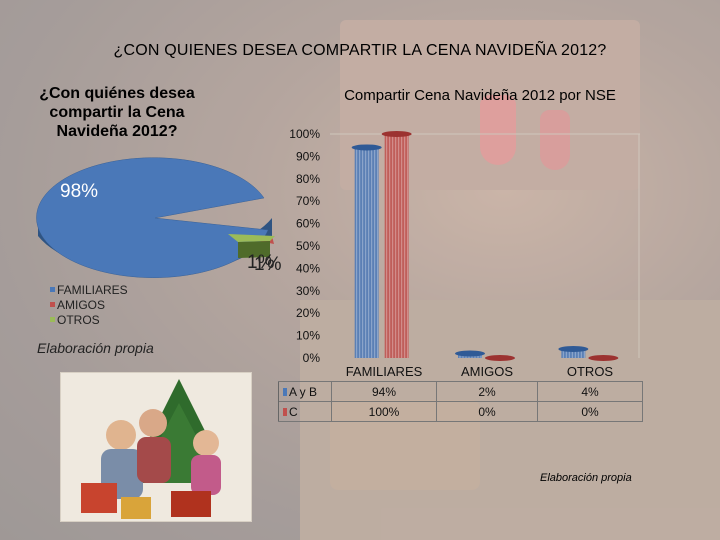 The image size is (720, 540). I want to click on pie-chart: 98% 1% 1%, so click(159, 217).